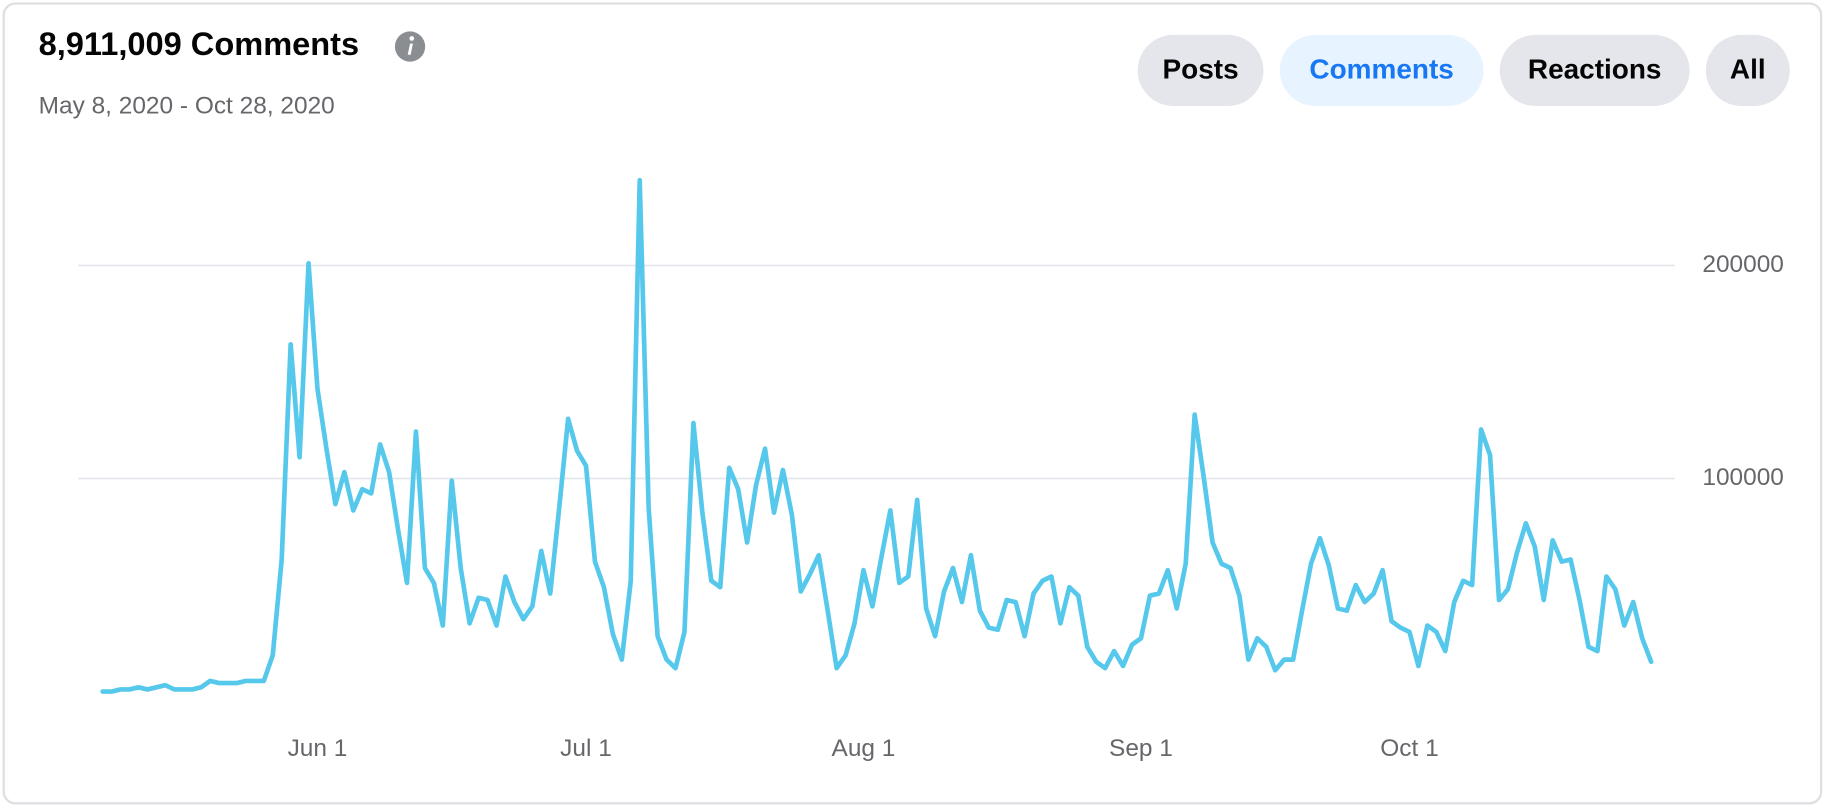 The height and width of the screenshot is (808, 1826). I want to click on tab-button: All, so click(1747, 70).